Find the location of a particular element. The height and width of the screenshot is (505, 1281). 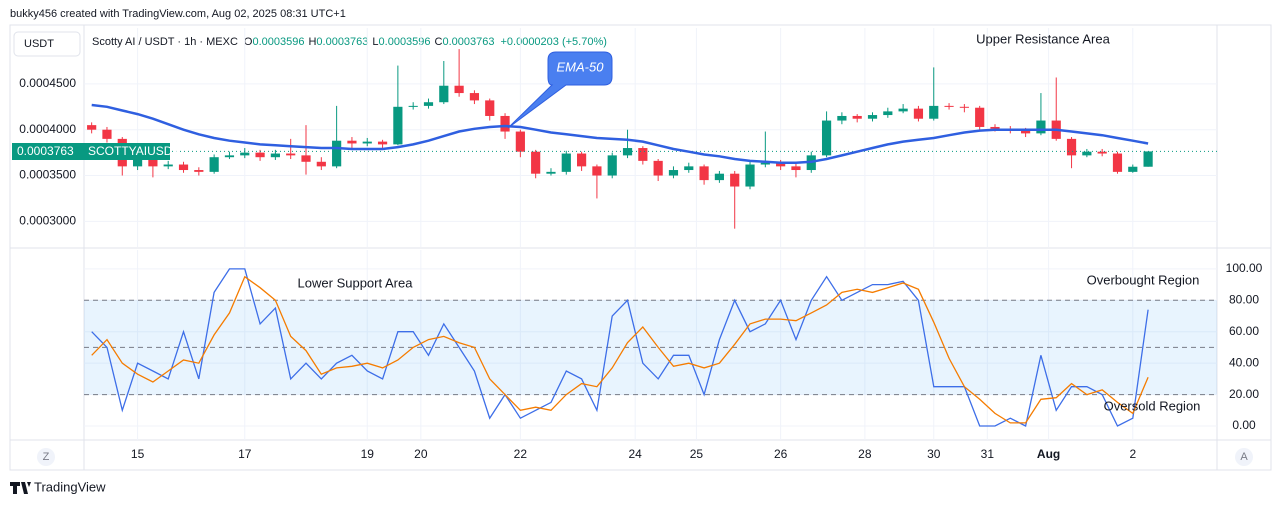

y-tick-label: 0.0004500 is located at coordinates (47, 83).